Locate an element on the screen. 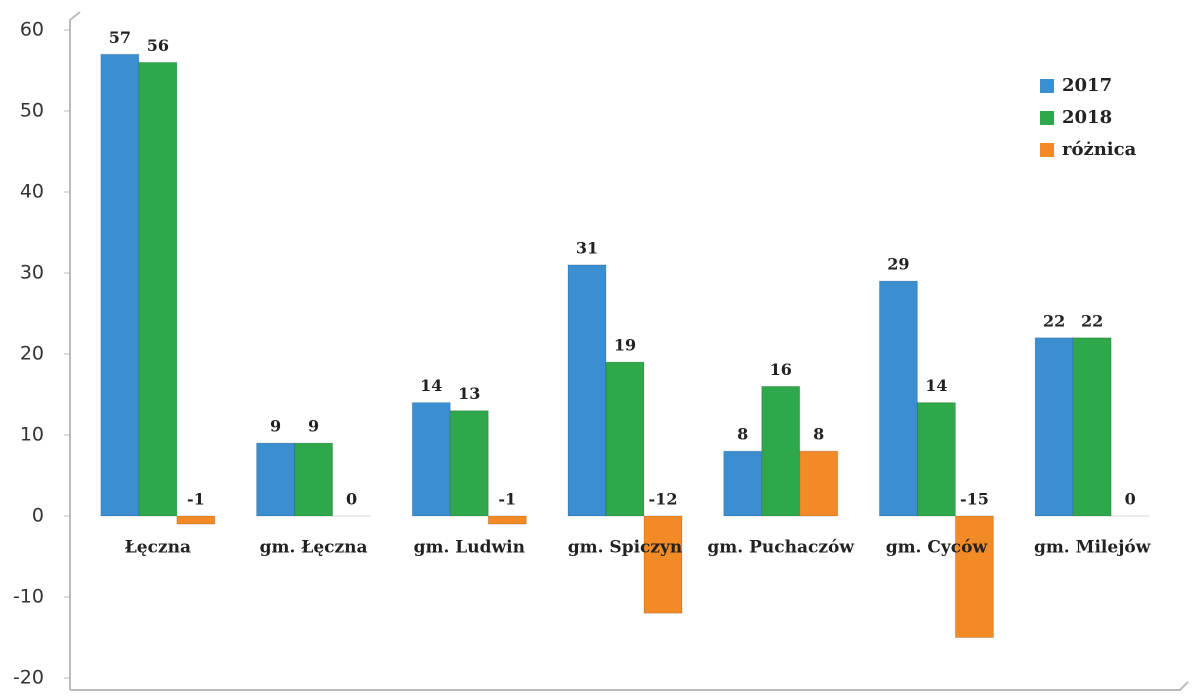 This screenshot has height=698, width=1194. legend-label: różnica is located at coordinates (1099, 149).